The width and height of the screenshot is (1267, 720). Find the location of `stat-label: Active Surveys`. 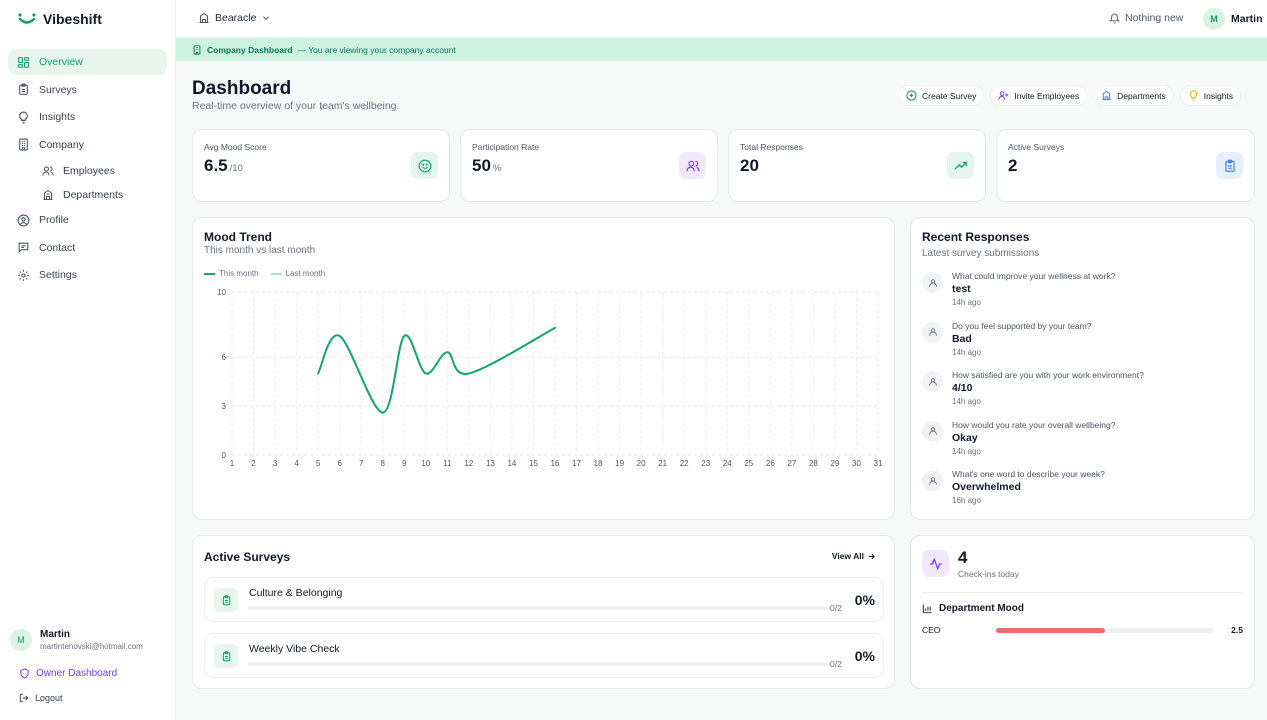

stat-label: Active Surveys is located at coordinates (1036, 147).